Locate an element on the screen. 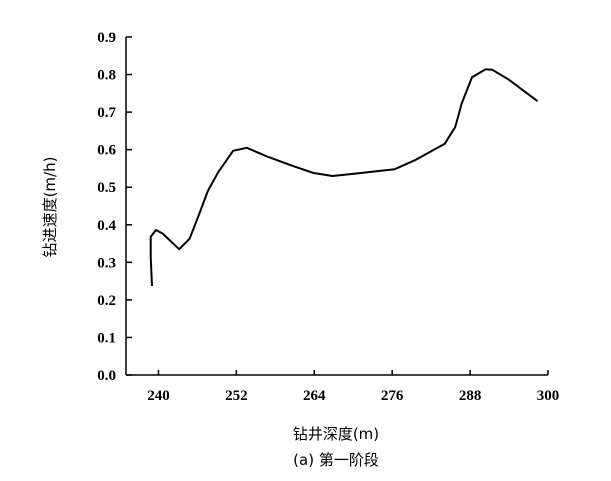  chart-caption: (a) 第一阶段 is located at coordinates (336, 460).